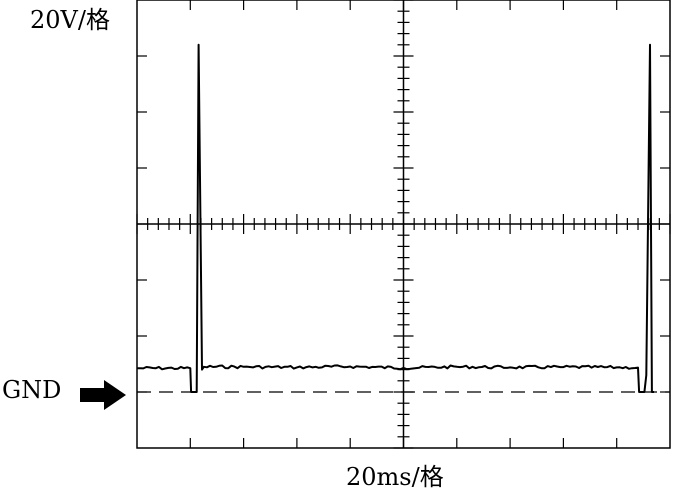 The width and height of the screenshot is (673, 494). What do you see at coordinates (103, 395) in the screenshot?
I see `arrow-right-icon` at bounding box center [103, 395].